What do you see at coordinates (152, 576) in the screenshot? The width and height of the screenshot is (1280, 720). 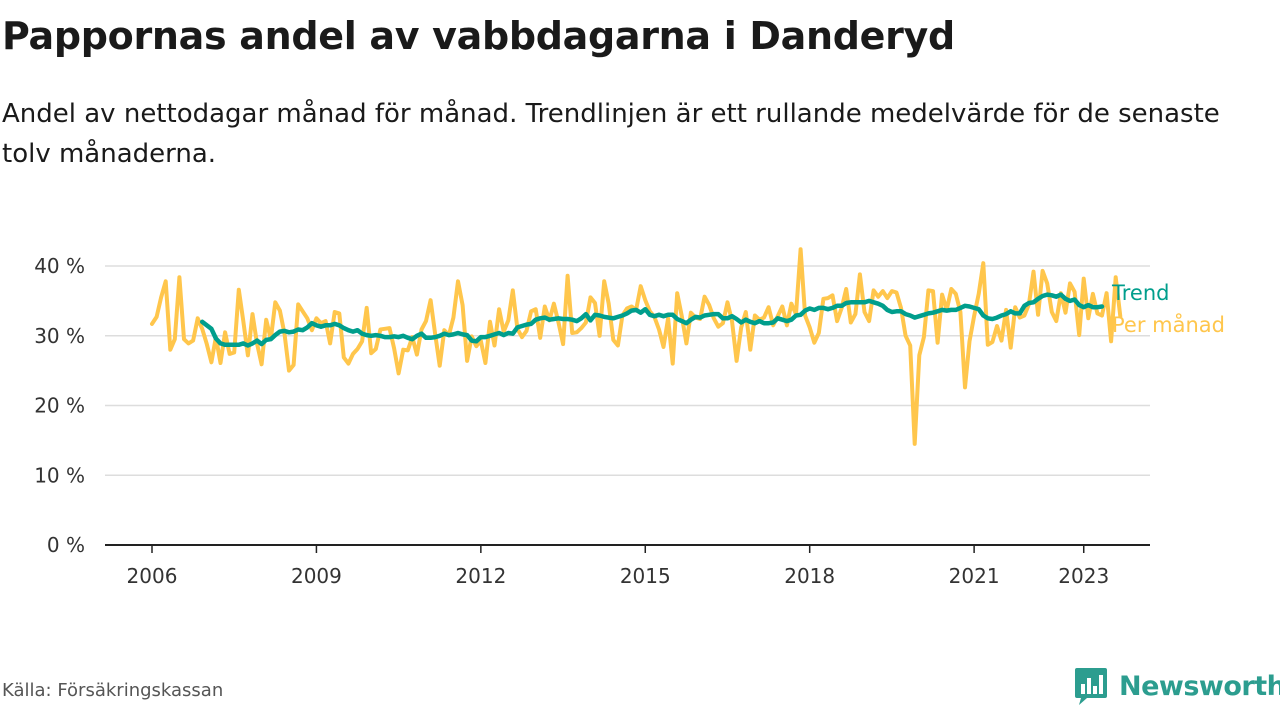 I see `x-tick-label: 2006` at bounding box center [152, 576].